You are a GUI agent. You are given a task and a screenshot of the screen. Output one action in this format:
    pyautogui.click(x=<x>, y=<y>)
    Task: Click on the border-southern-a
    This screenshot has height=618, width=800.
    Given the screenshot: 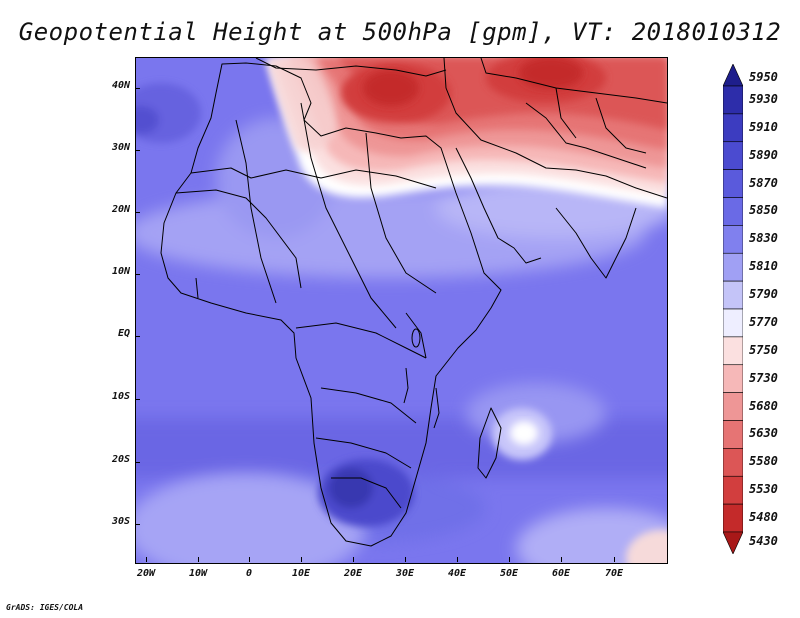 What is the action you would take?
    pyautogui.click(x=368, y=405)
    